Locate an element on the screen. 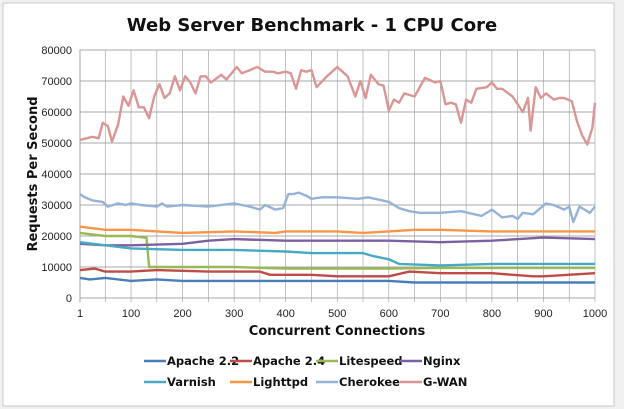 The width and height of the screenshot is (624, 409). legend-label: Litespeed is located at coordinates (370, 361).